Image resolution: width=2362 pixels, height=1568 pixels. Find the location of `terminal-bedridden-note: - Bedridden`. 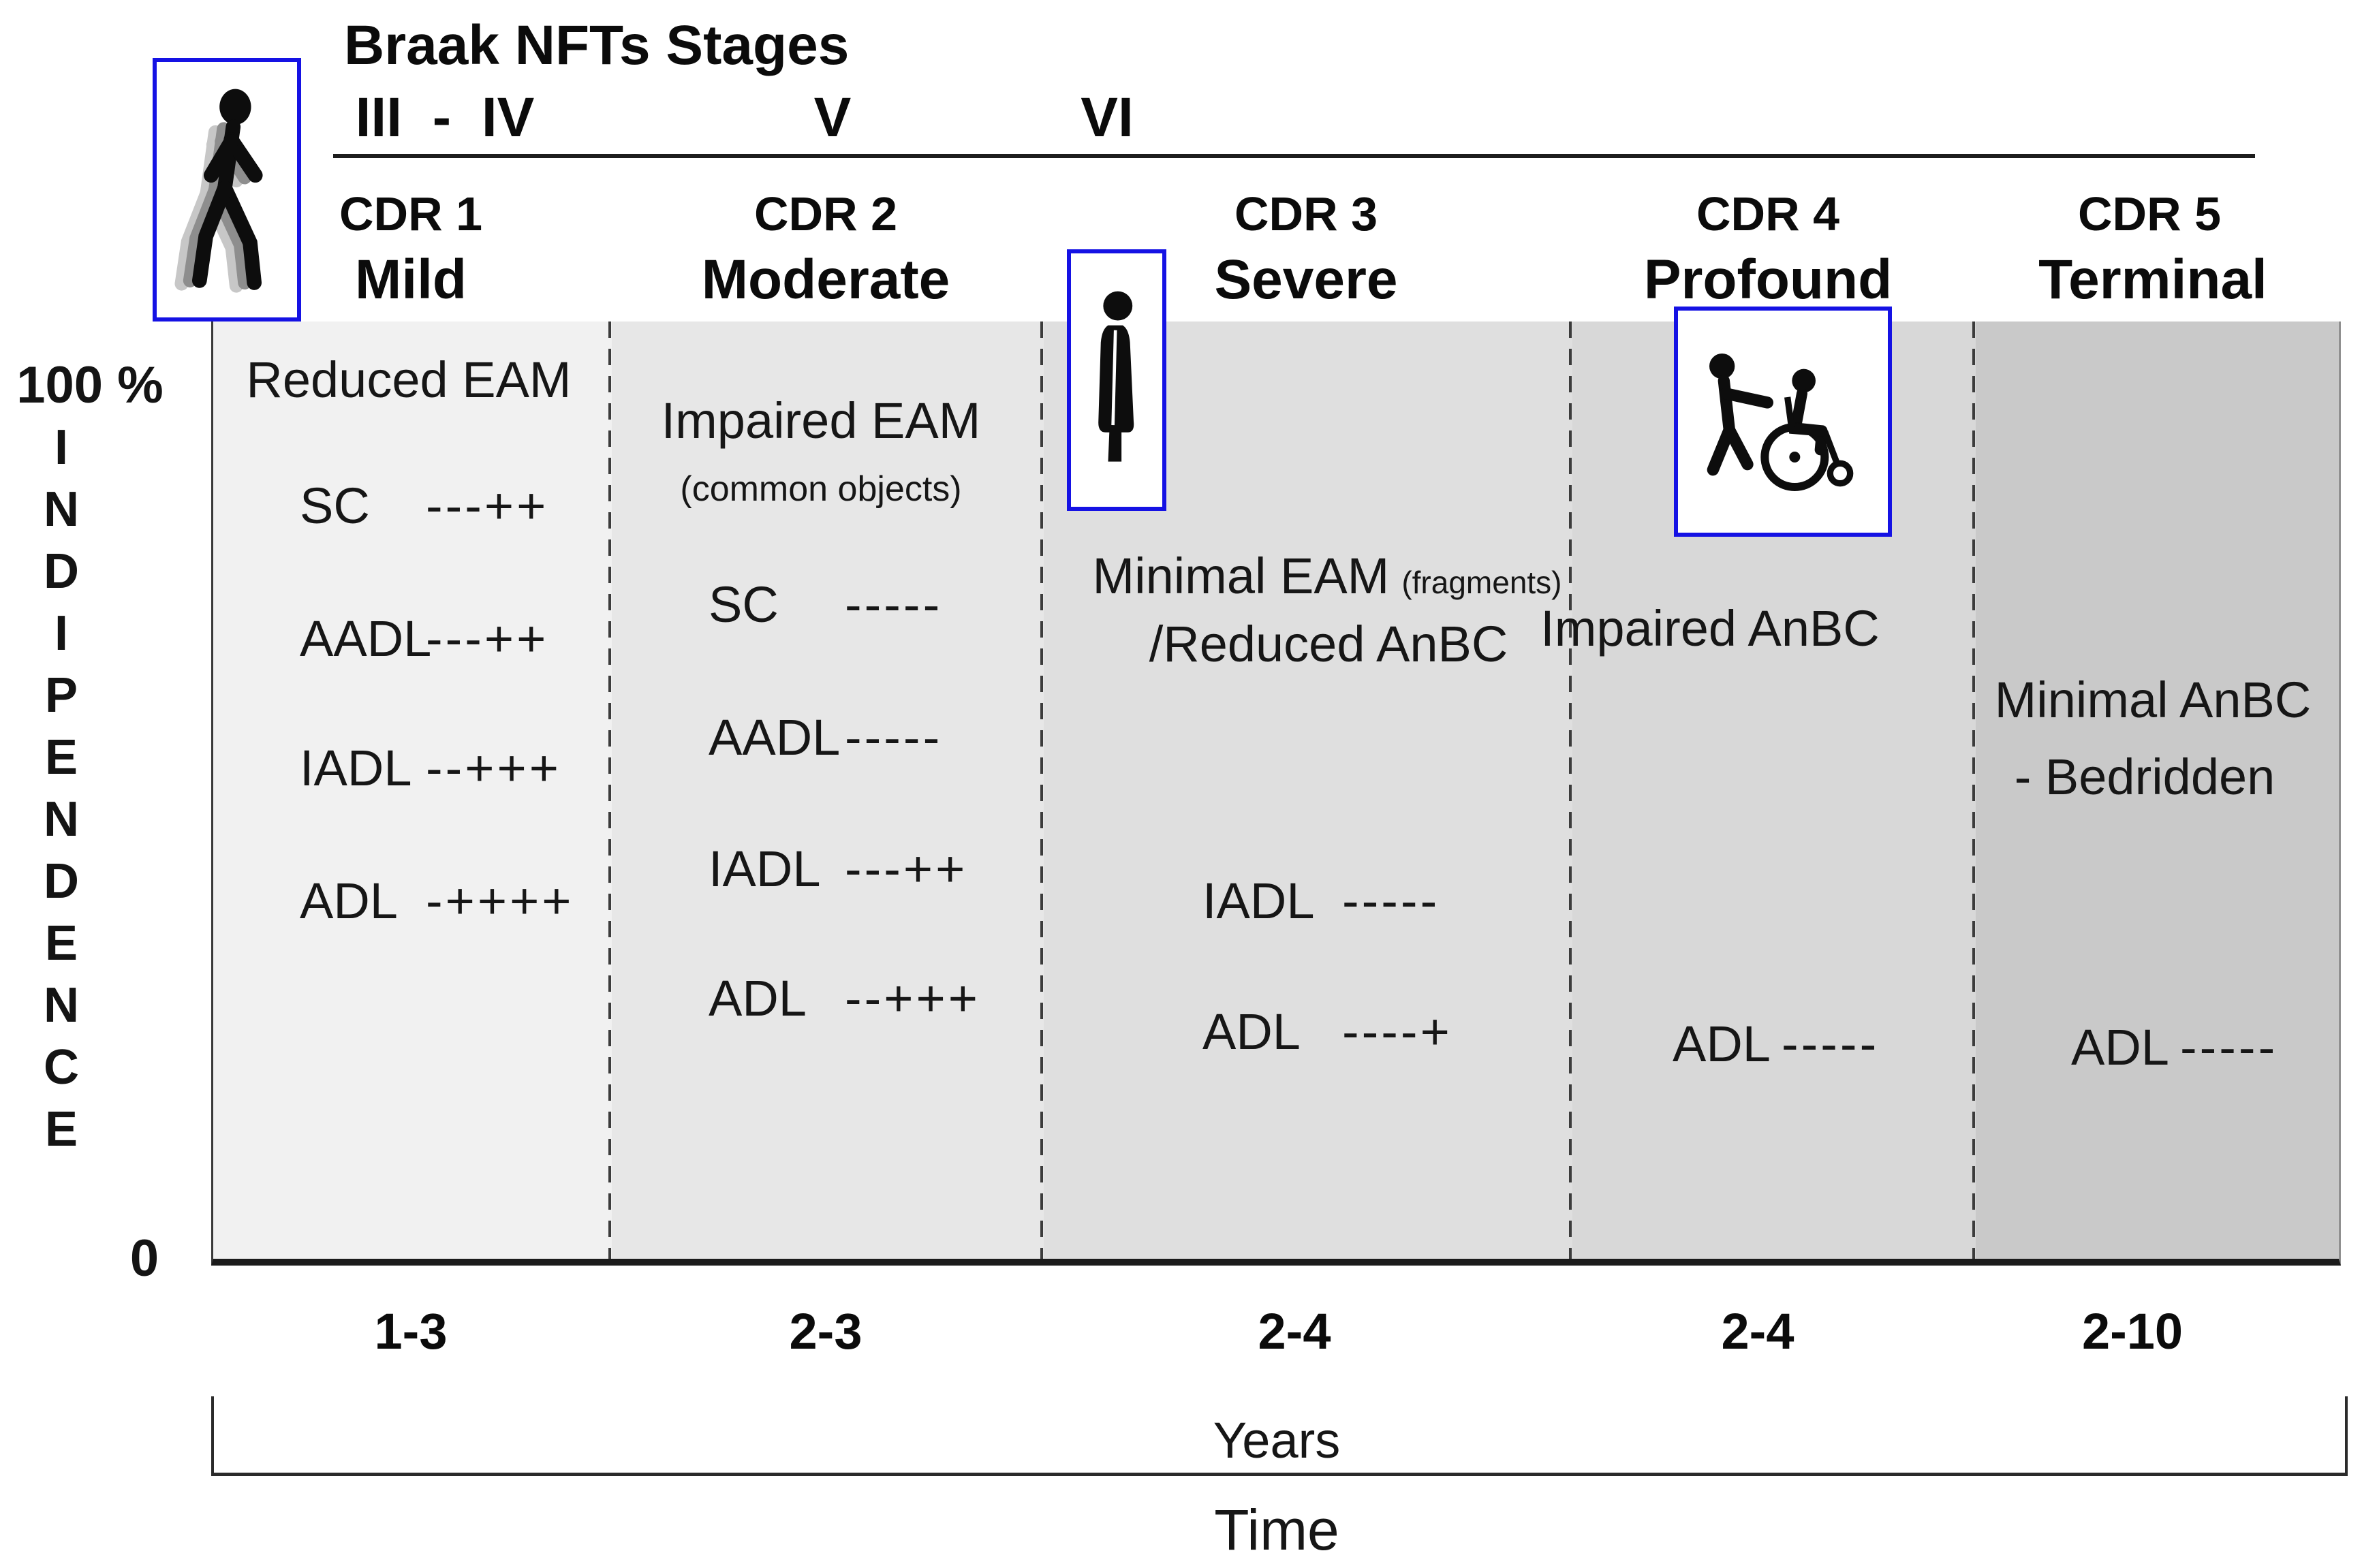

terminal-bedridden-note: - Bedridden is located at coordinates (2144, 777).